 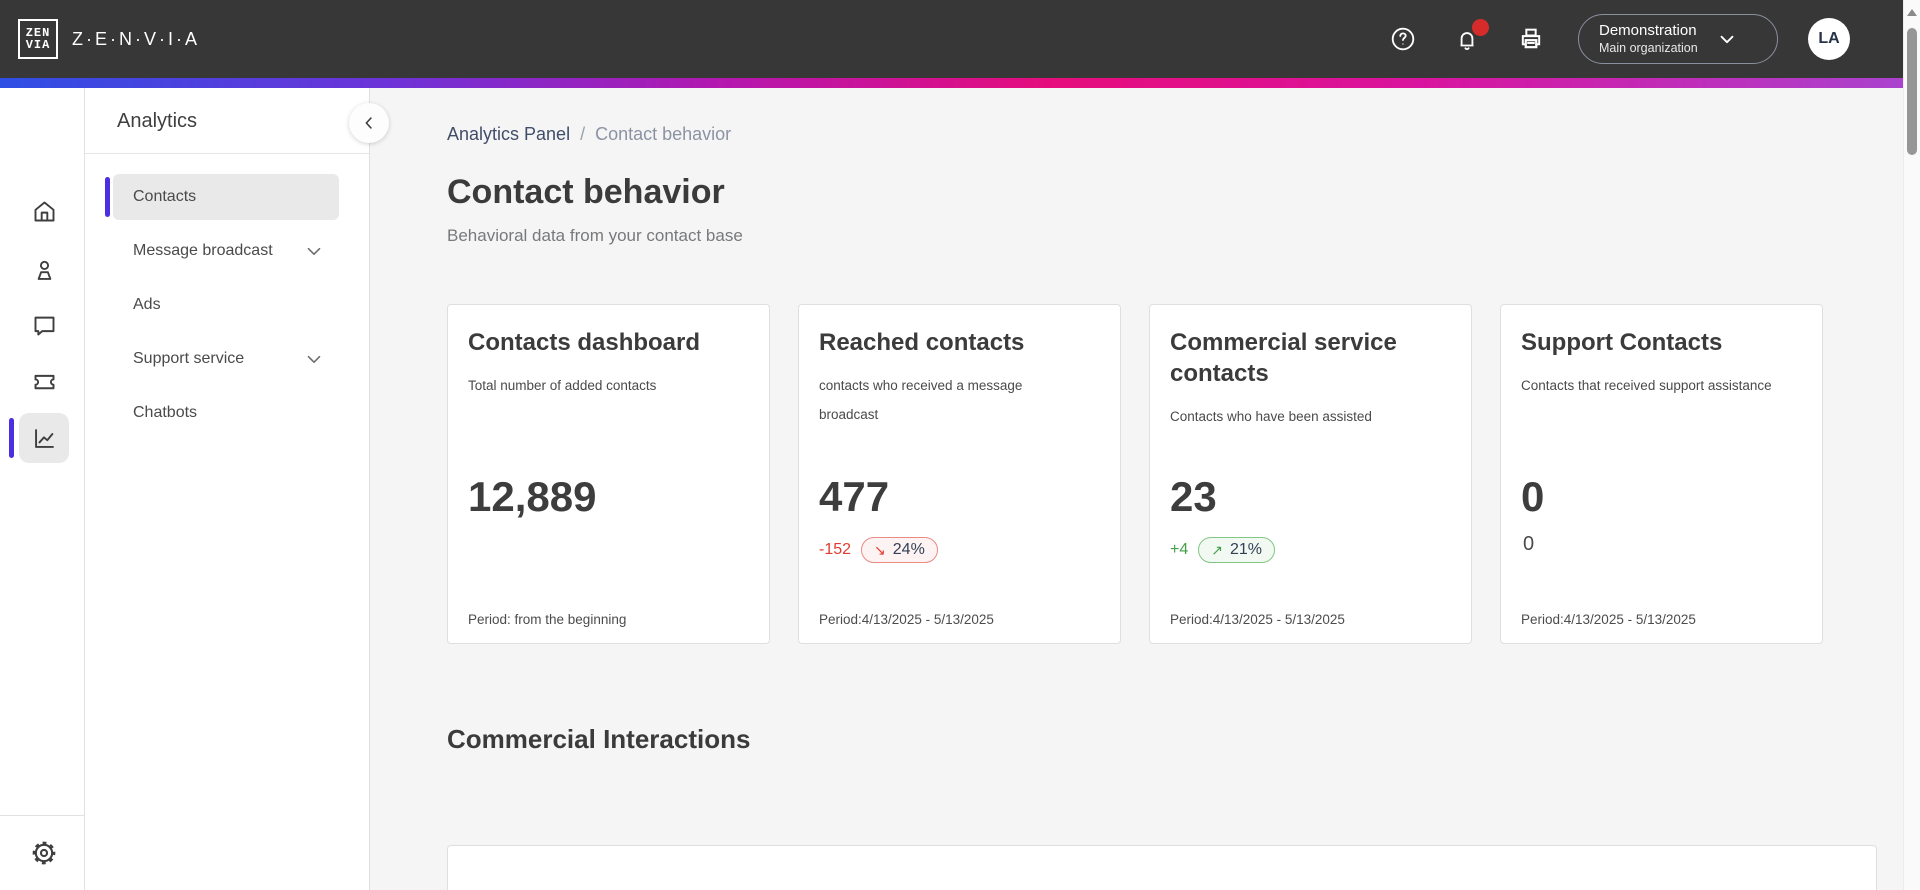 I want to click on nav-analytics, so click(x=44, y=438).